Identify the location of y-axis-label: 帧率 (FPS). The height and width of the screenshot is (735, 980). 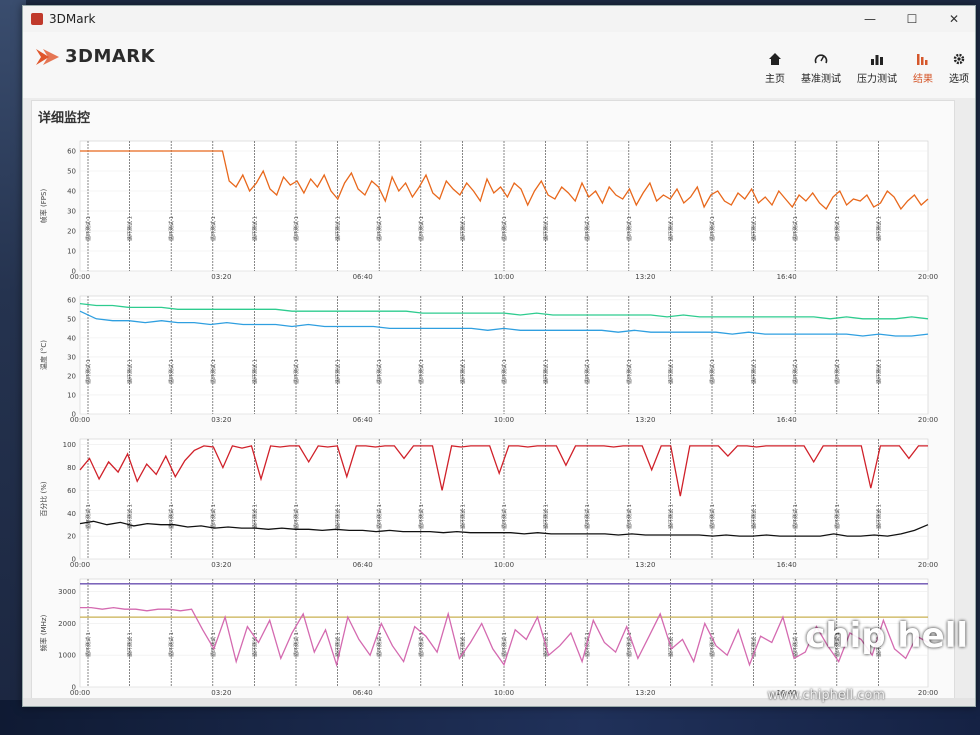
(43, 206).